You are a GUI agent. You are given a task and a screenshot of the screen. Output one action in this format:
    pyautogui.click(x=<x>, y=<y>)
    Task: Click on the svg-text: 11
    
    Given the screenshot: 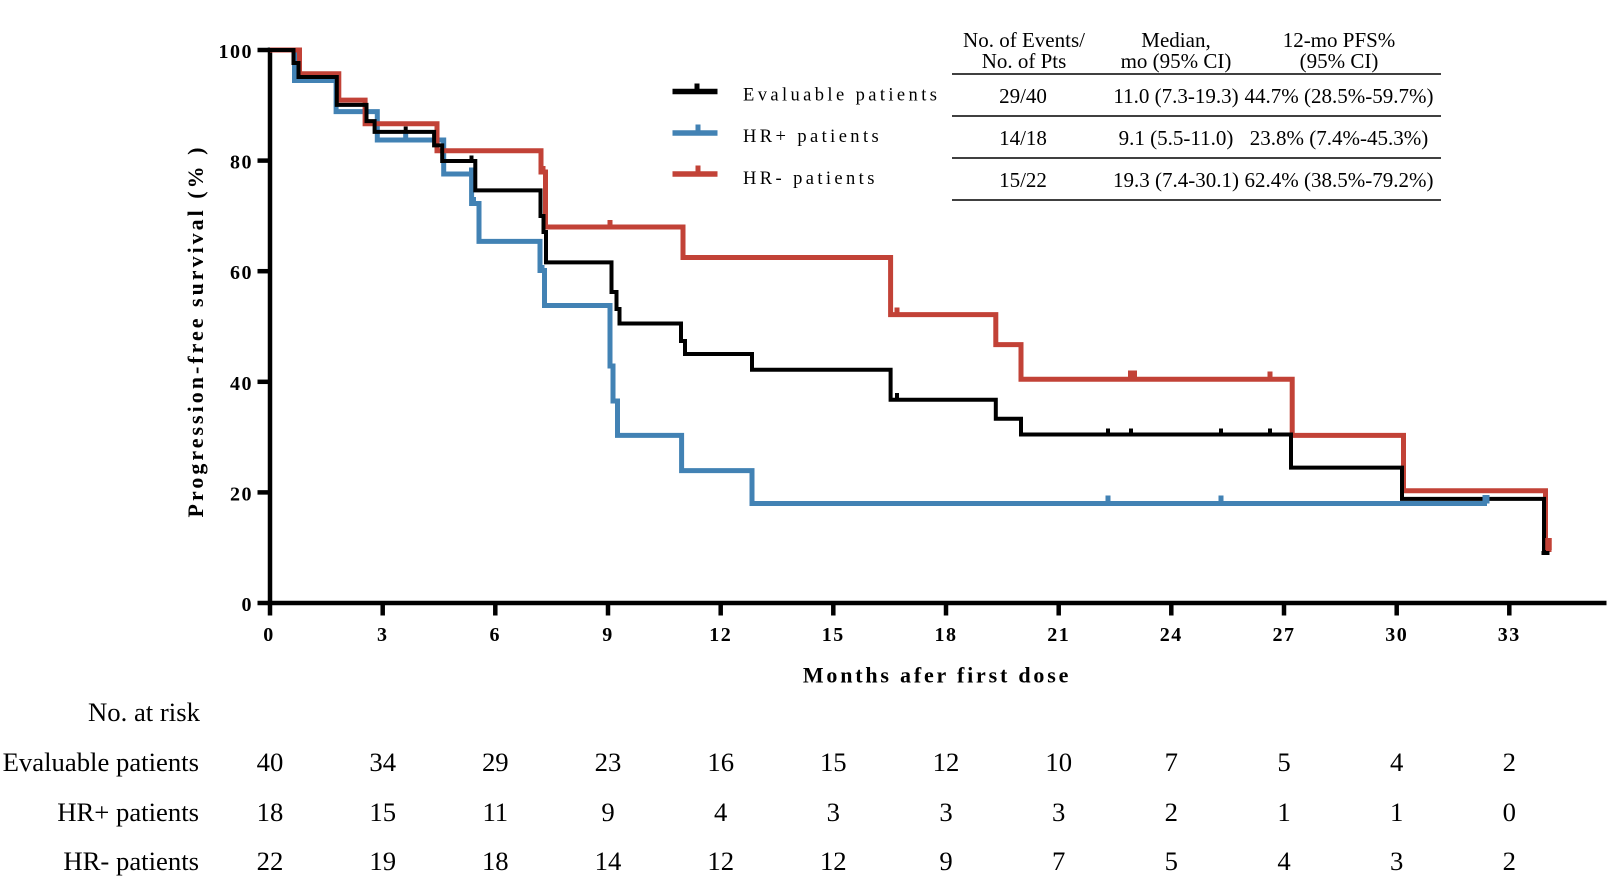 What is the action you would take?
    pyautogui.click(x=495, y=812)
    